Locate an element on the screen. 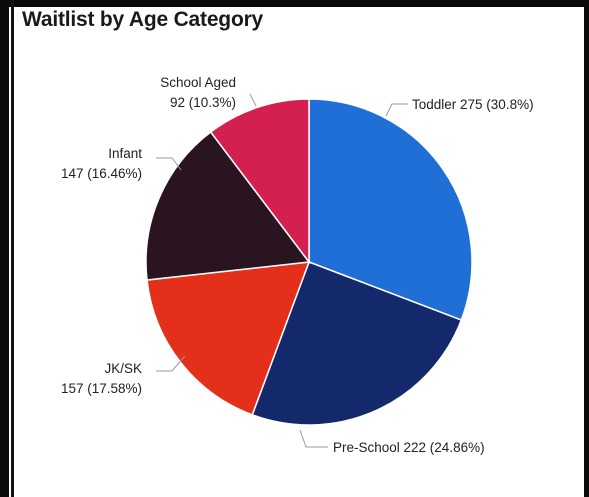 This screenshot has height=497, width=589. data-label-infant: Infant is located at coordinates (125, 153).